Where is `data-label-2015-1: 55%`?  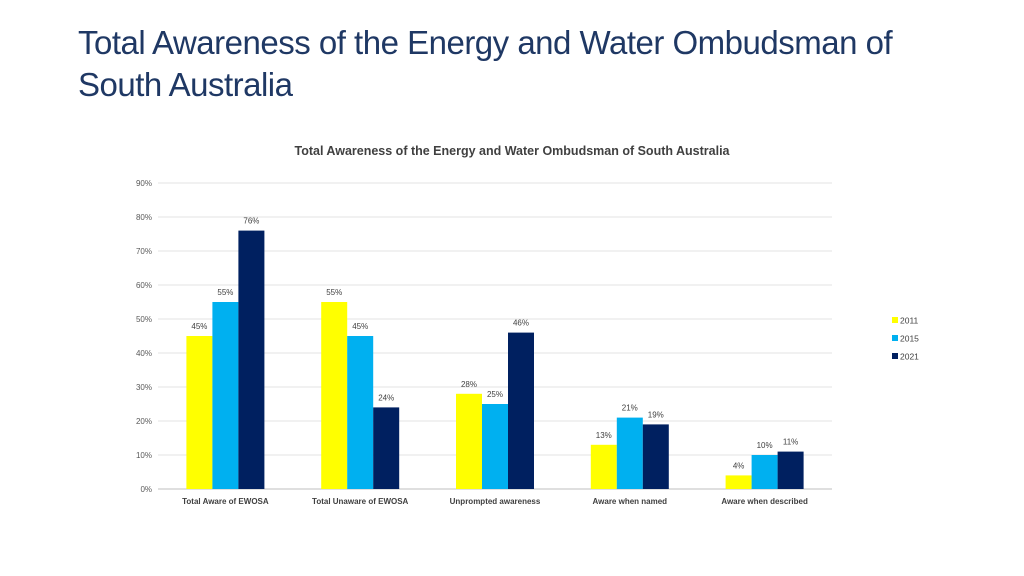
data-label-2015-1: 55% is located at coordinates (225, 292).